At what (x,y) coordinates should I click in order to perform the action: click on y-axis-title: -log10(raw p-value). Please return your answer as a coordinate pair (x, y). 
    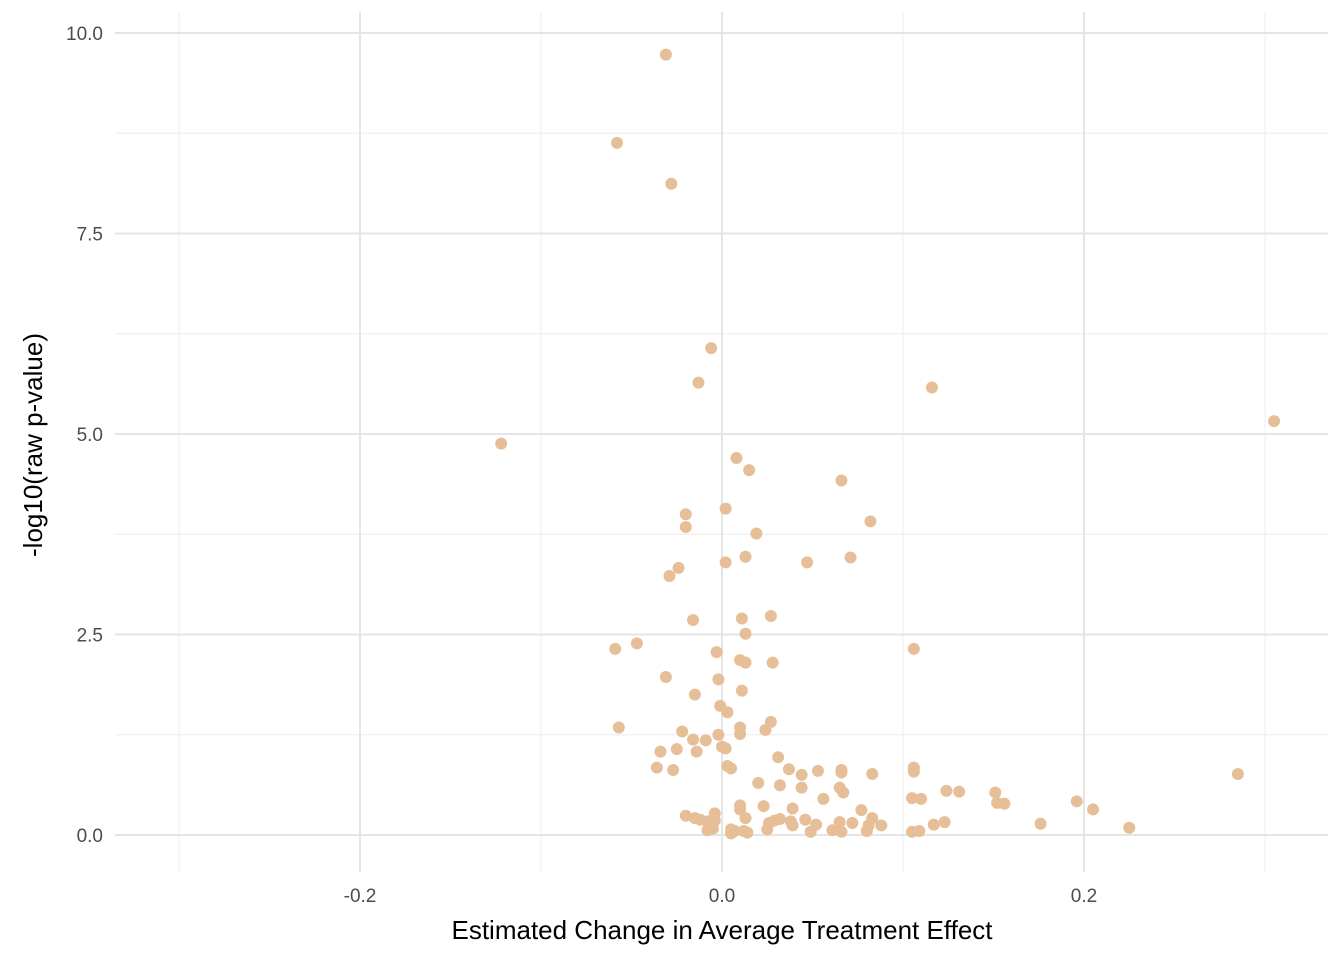
    Looking at the image, I should click on (33, 445).